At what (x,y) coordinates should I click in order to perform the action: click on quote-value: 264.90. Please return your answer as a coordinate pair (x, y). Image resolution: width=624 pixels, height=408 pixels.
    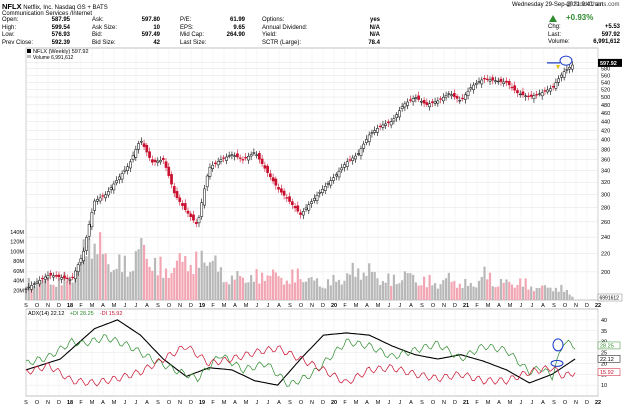
    Looking at the image, I should click on (235, 35).